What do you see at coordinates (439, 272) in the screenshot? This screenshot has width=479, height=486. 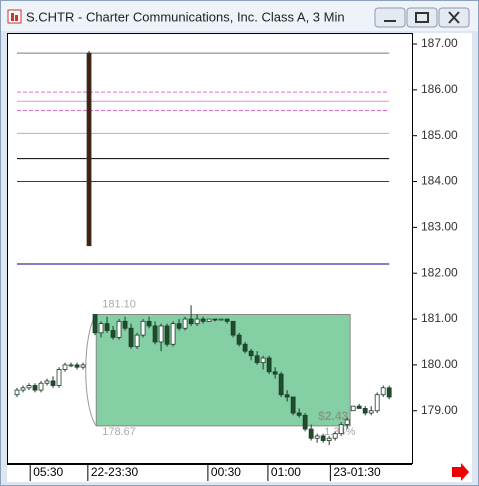 I see `y-tick-label: 182.00` at bounding box center [439, 272].